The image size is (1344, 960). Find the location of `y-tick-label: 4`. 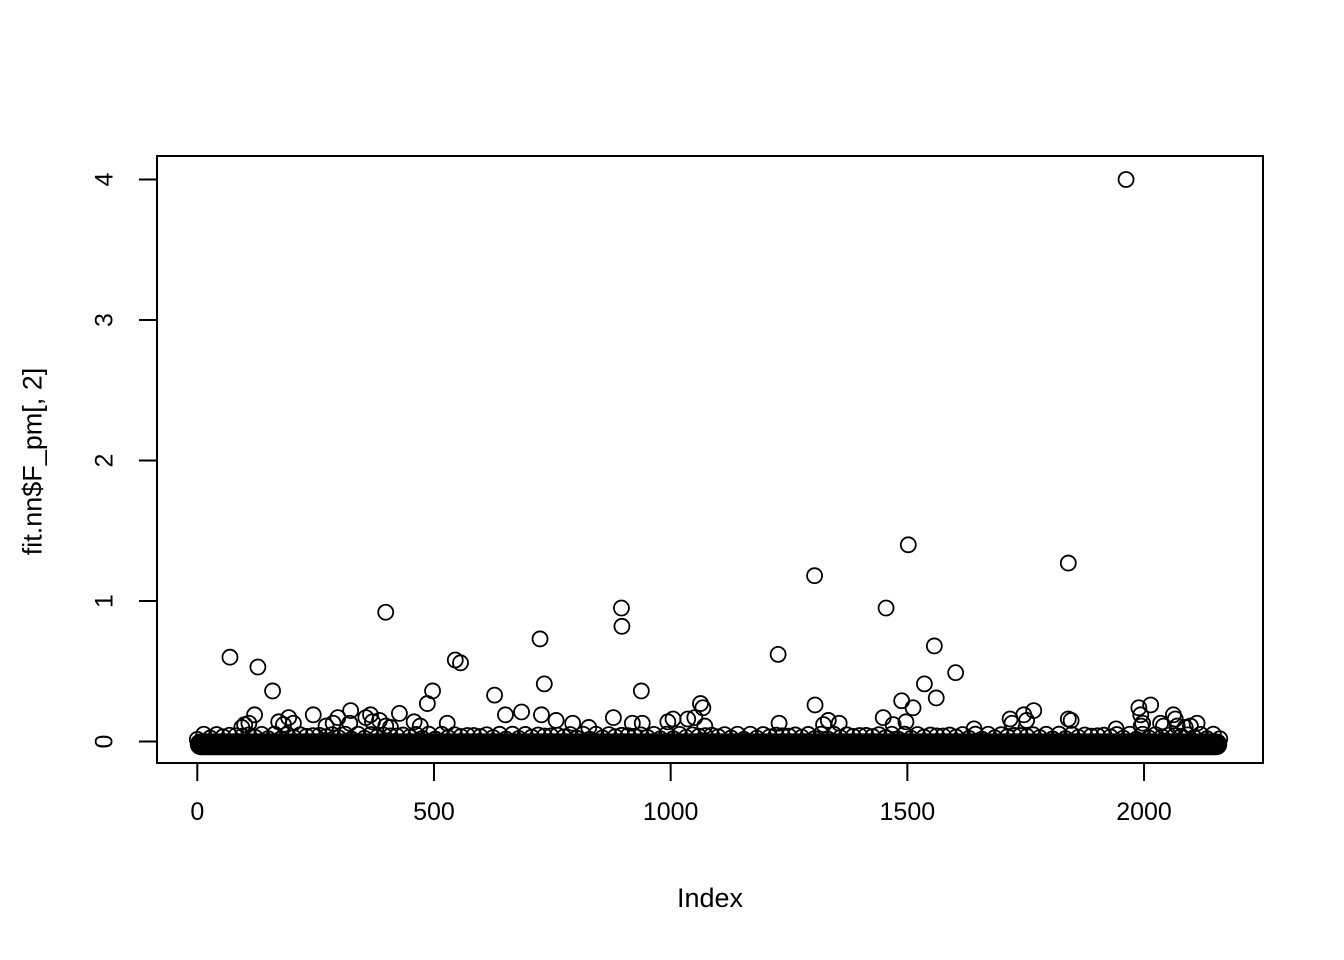

y-tick-label: 4 is located at coordinates (105, 179).